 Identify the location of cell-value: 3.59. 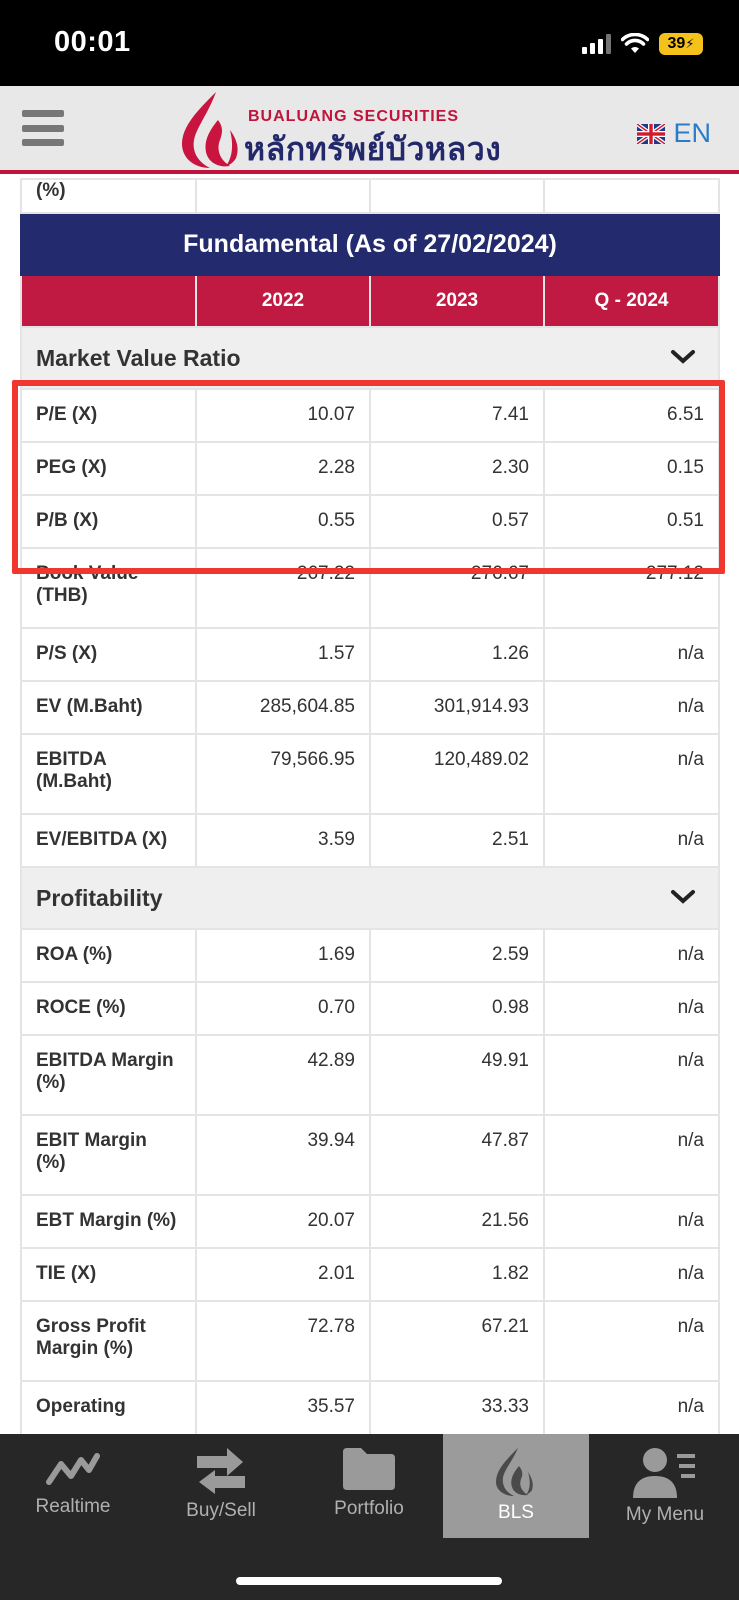
(283, 840).